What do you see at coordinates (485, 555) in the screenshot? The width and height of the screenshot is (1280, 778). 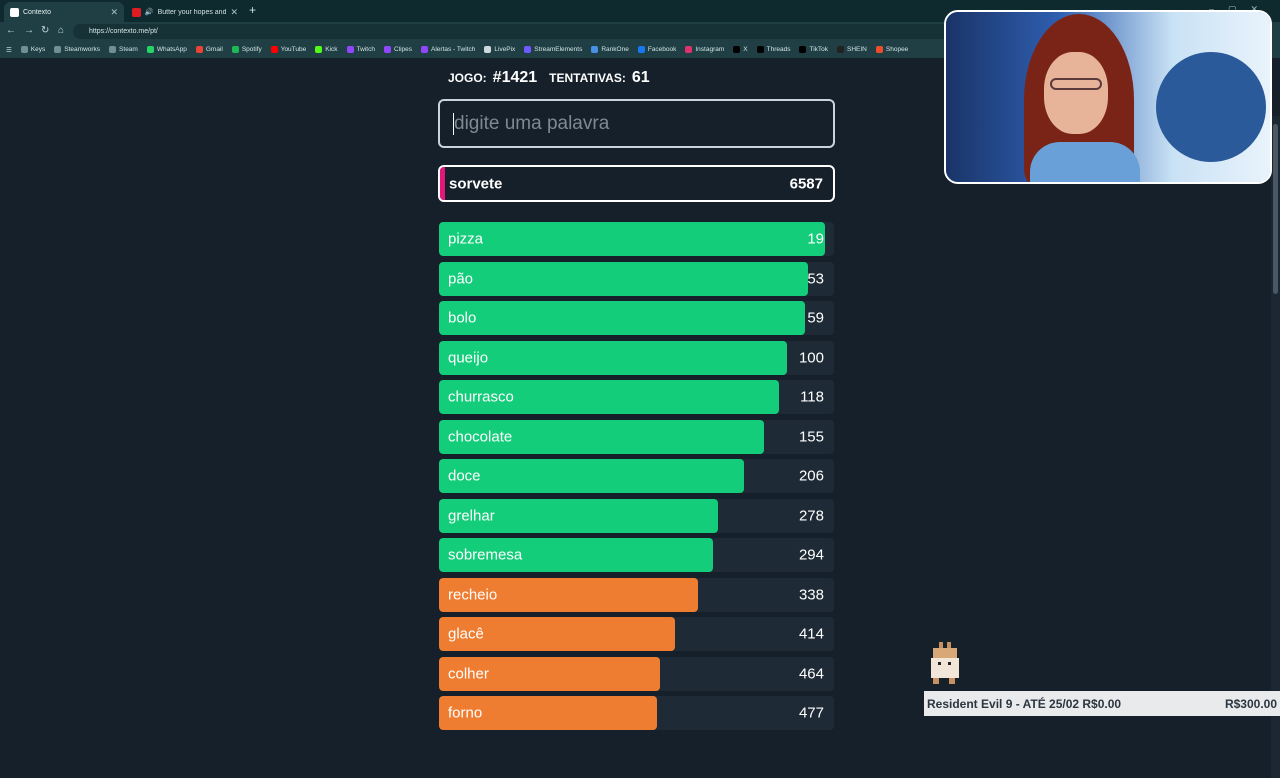 I see `guess-word: sobremesa` at bounding box center [485, 555].